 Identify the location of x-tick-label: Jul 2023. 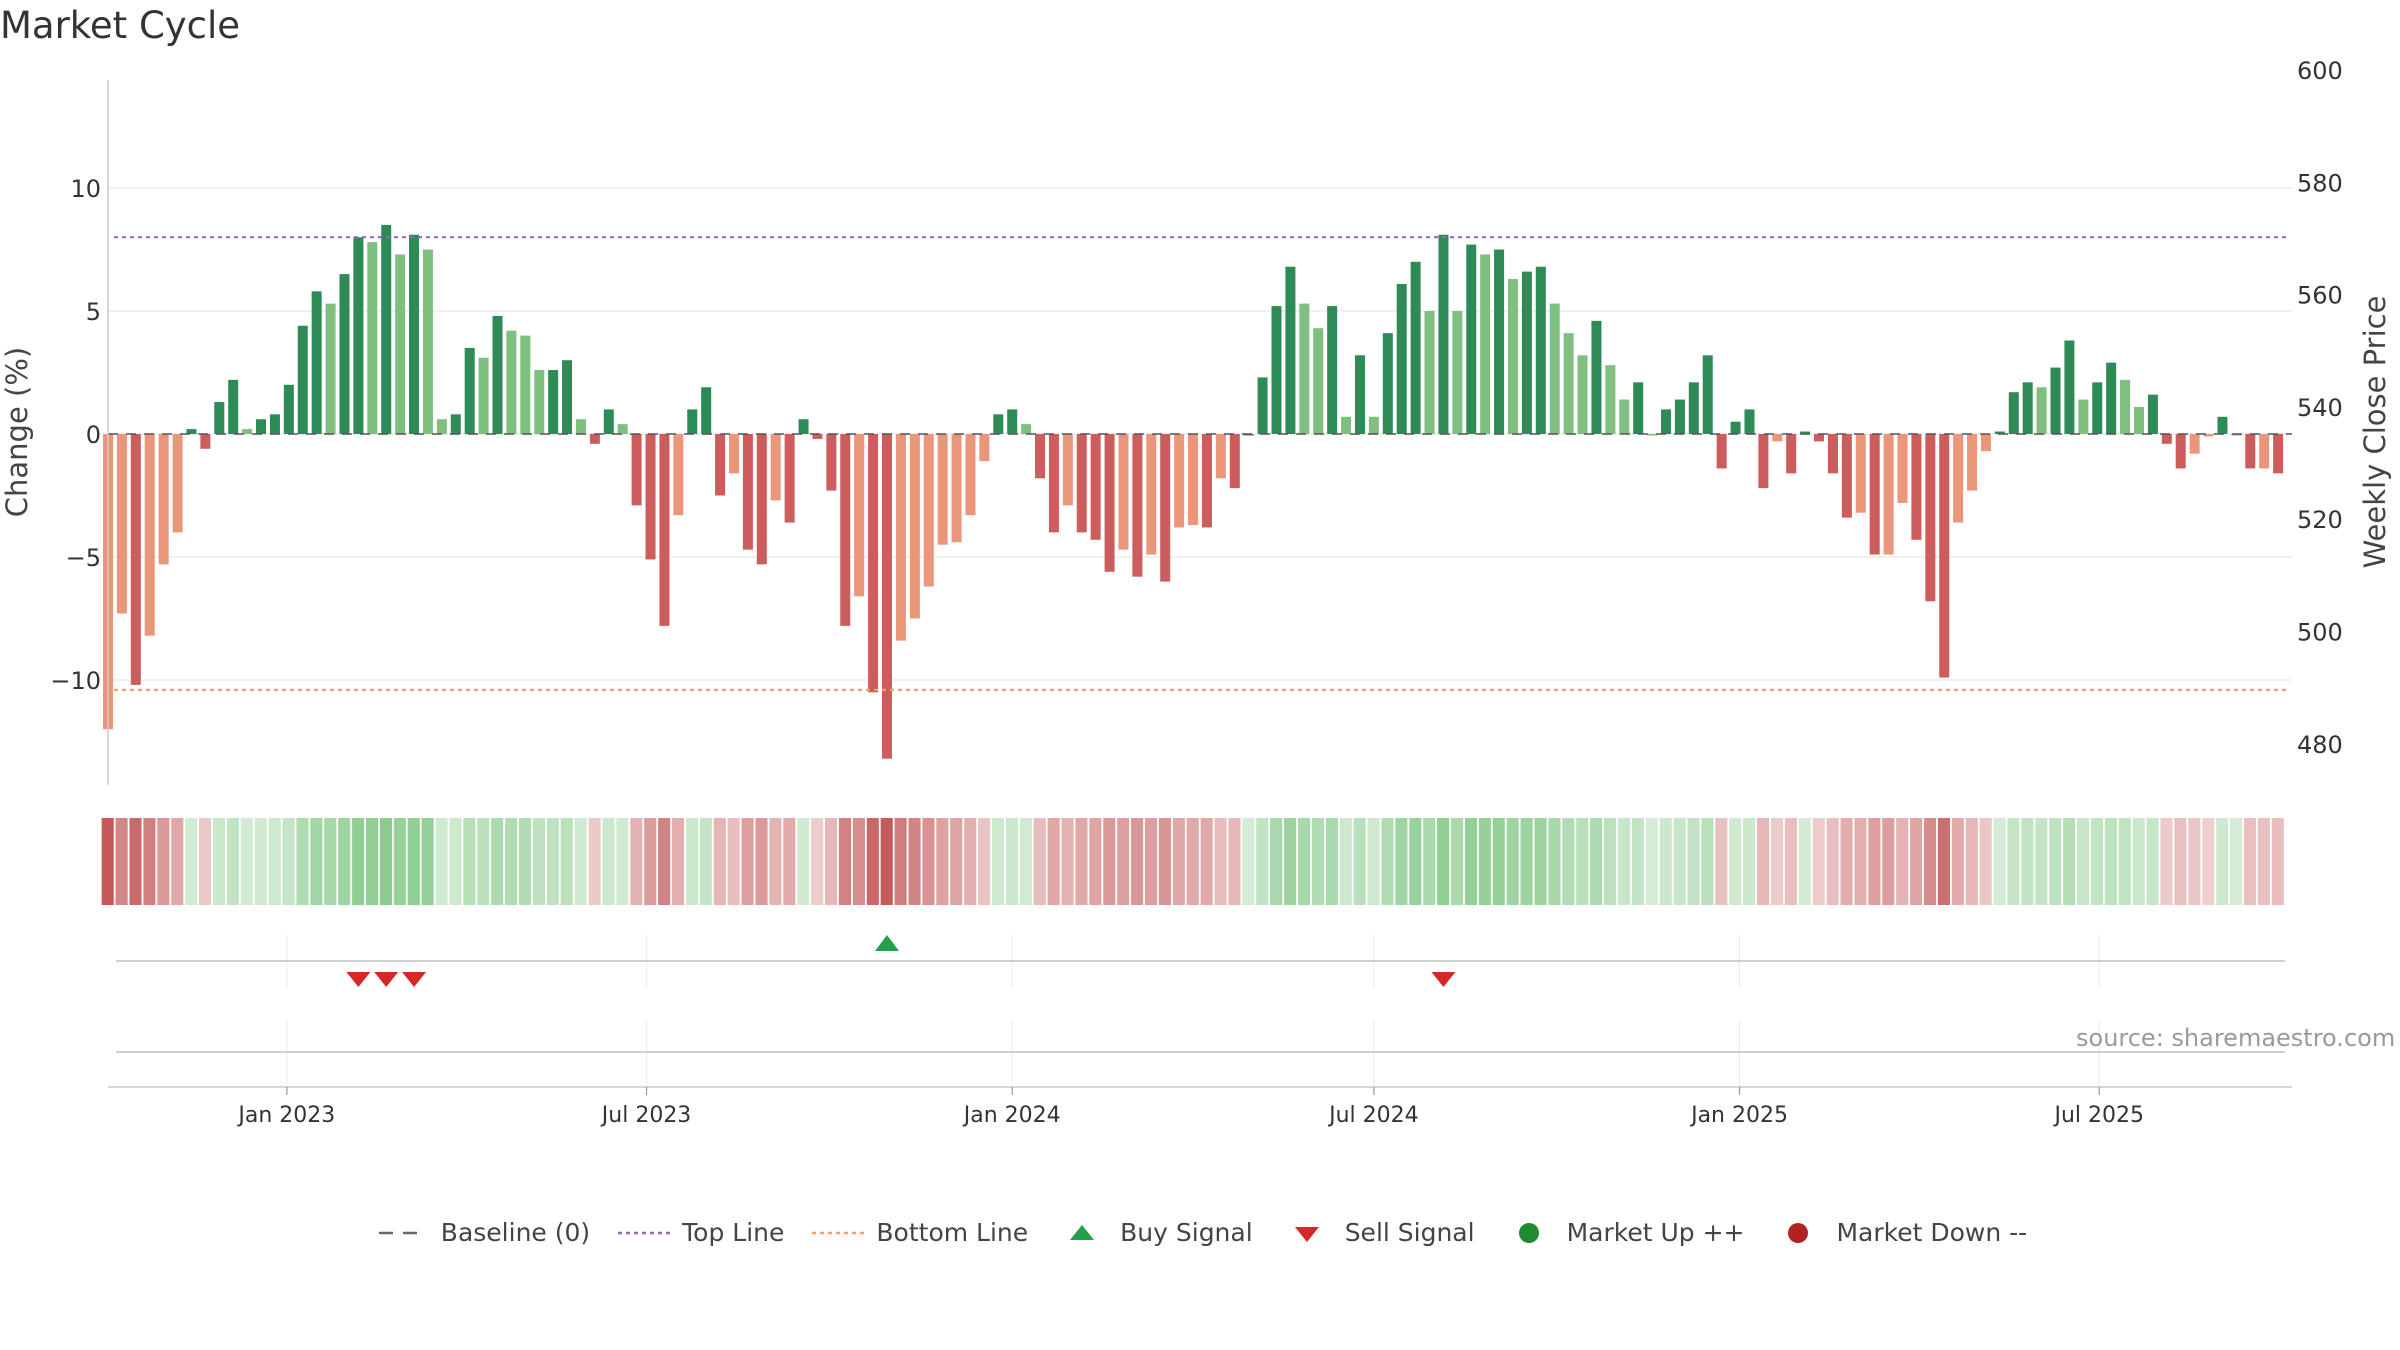
(646, 1115).